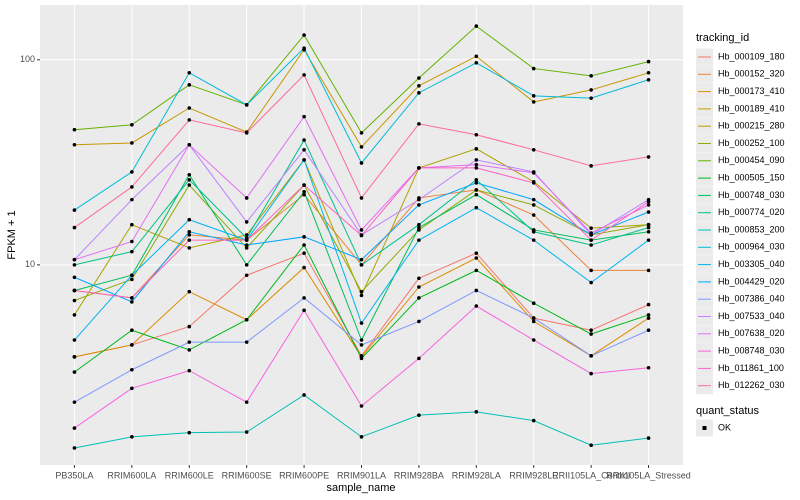 This screenshot has height=500, width=800. What do you see at coordinates (722, 38) in the screenshot?
I see `legend-title: tracking_id` at bounding box center [722, 38].